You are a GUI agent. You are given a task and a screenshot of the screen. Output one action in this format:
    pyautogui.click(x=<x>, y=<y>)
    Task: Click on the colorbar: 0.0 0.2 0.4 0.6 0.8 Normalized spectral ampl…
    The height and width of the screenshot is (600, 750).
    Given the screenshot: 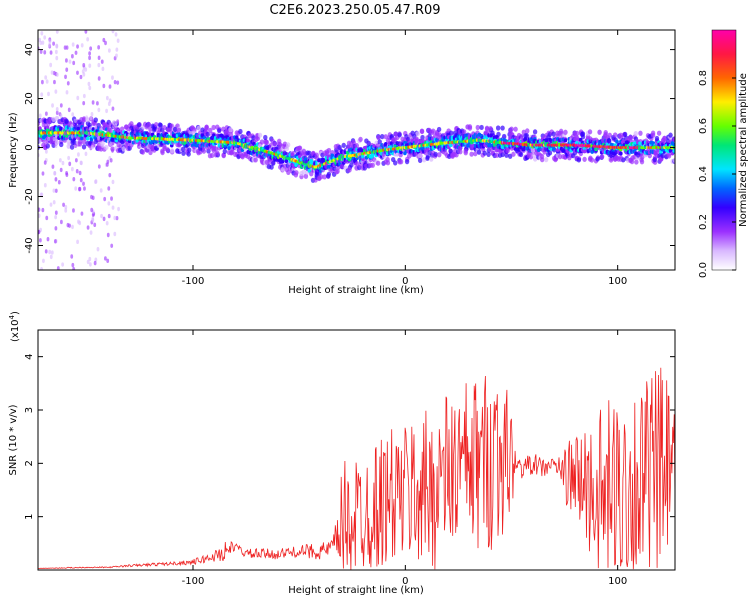 What is the action you would take?
    pyautogui.click(x=723, y=153)
    